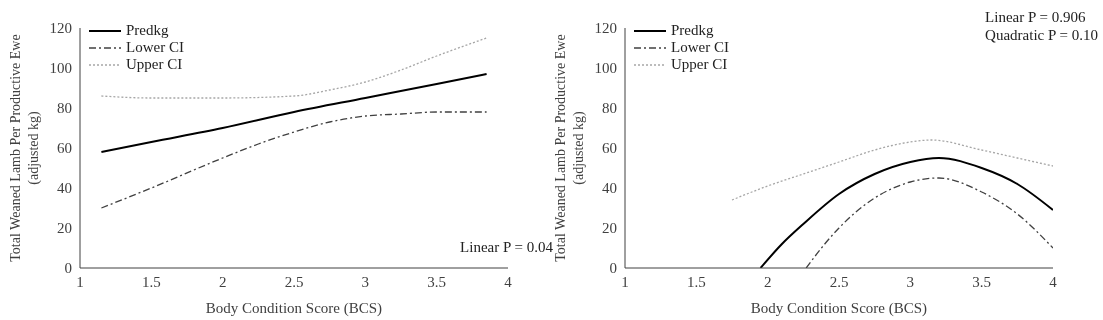  I want to click on annotation: Quadratic P = 0.10, so click(1041, 35).